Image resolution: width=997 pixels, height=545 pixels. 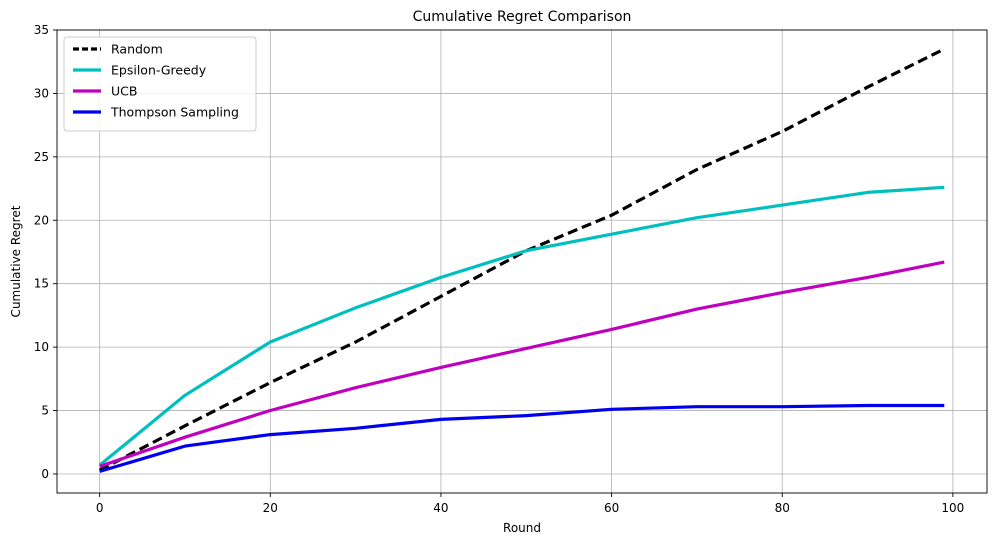 I want to click on y-axis-label: Cumulative Regret, so click(x=16, y=261).